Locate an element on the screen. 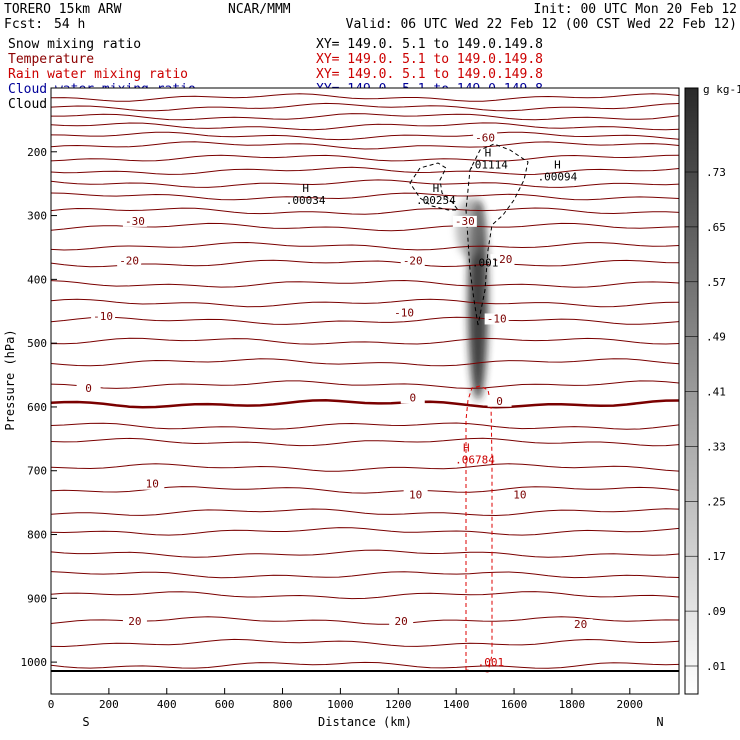  y-tick-label: 200 is located at coordinates (37, 152).